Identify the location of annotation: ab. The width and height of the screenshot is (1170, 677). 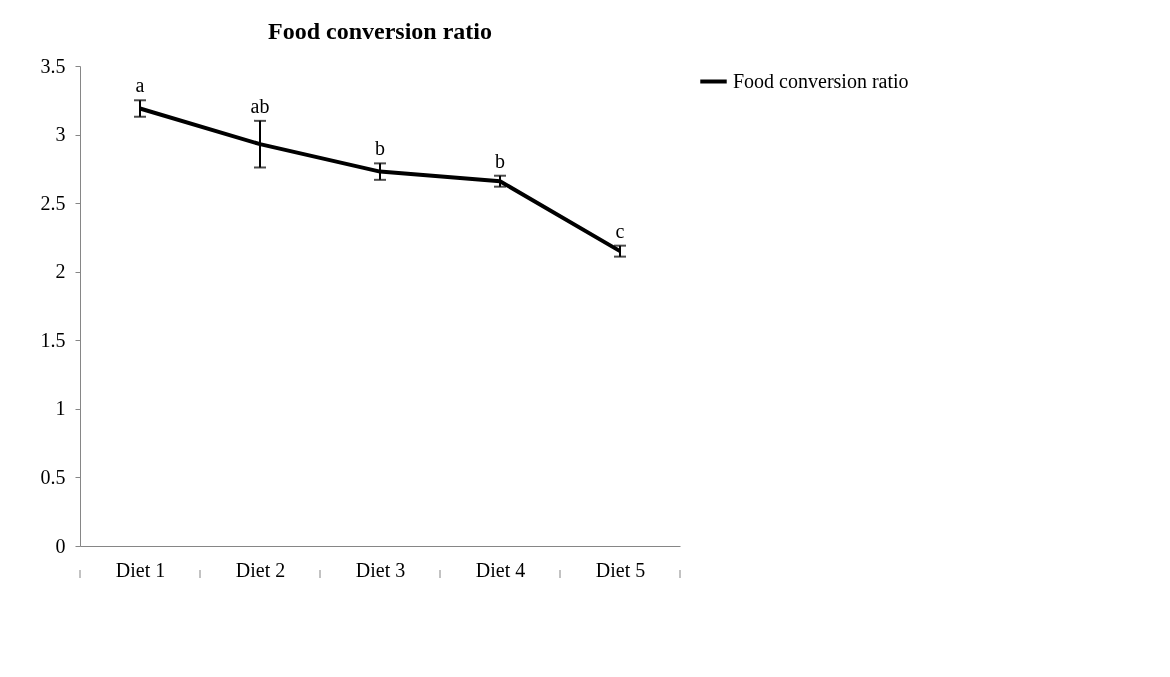
(260, 105).